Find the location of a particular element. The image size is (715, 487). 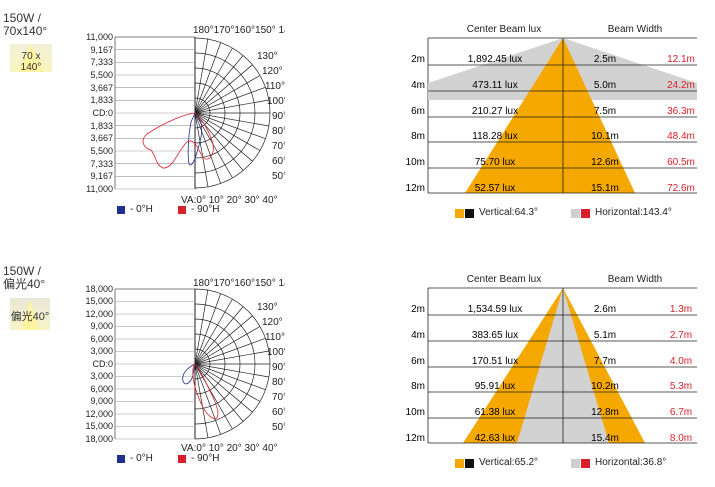

beam-badge: 70 x 140° is located at coordinates (31, 58).